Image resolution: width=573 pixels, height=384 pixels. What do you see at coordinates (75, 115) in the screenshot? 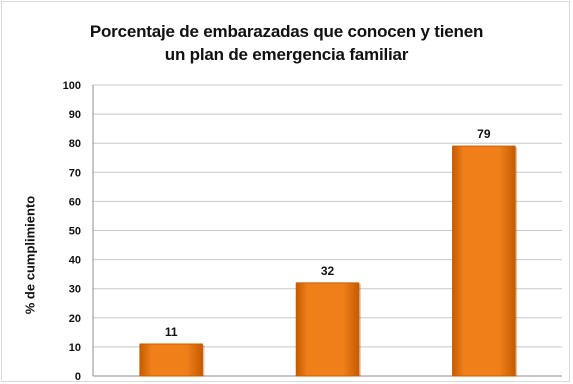
I see `y-tick-label: 90` at bounding box center [75, 115].